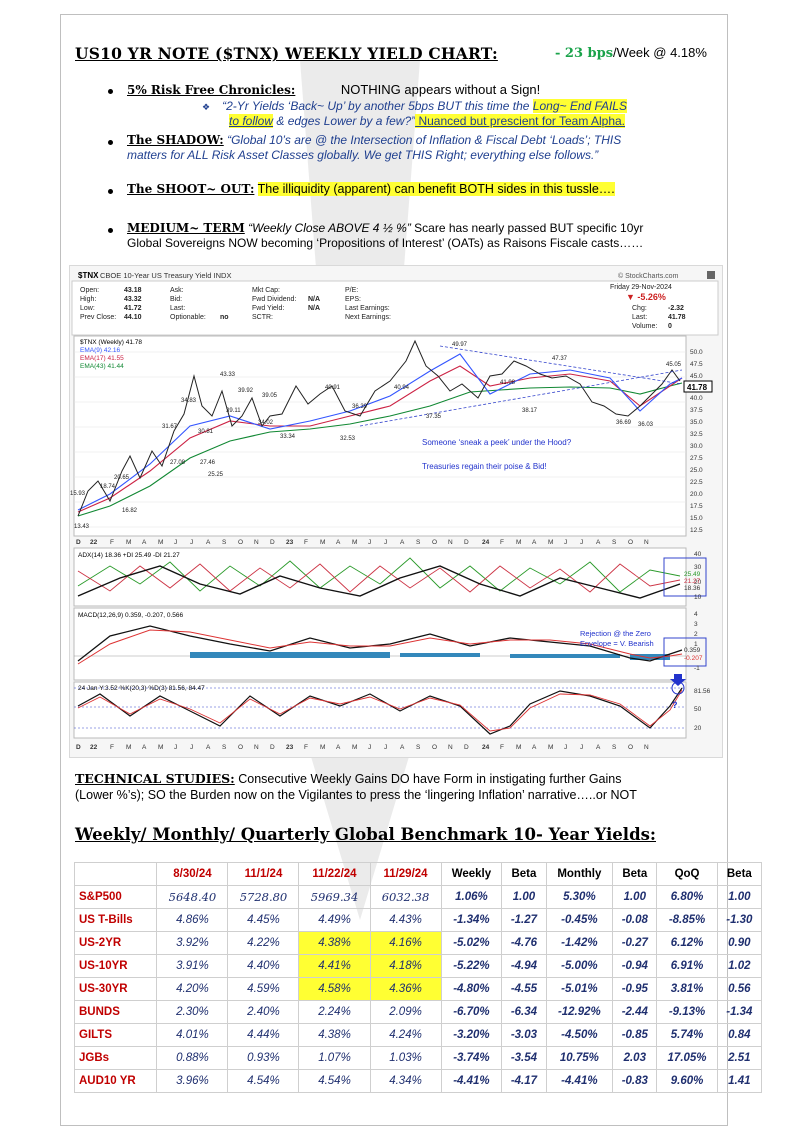 This screenshot has width=792, height=1140. Describe the element at coordinates (497, 442) in the screenshot. I see `chart-annotation: Someone ‘sneak a peek’ under the Hood?` at that location.